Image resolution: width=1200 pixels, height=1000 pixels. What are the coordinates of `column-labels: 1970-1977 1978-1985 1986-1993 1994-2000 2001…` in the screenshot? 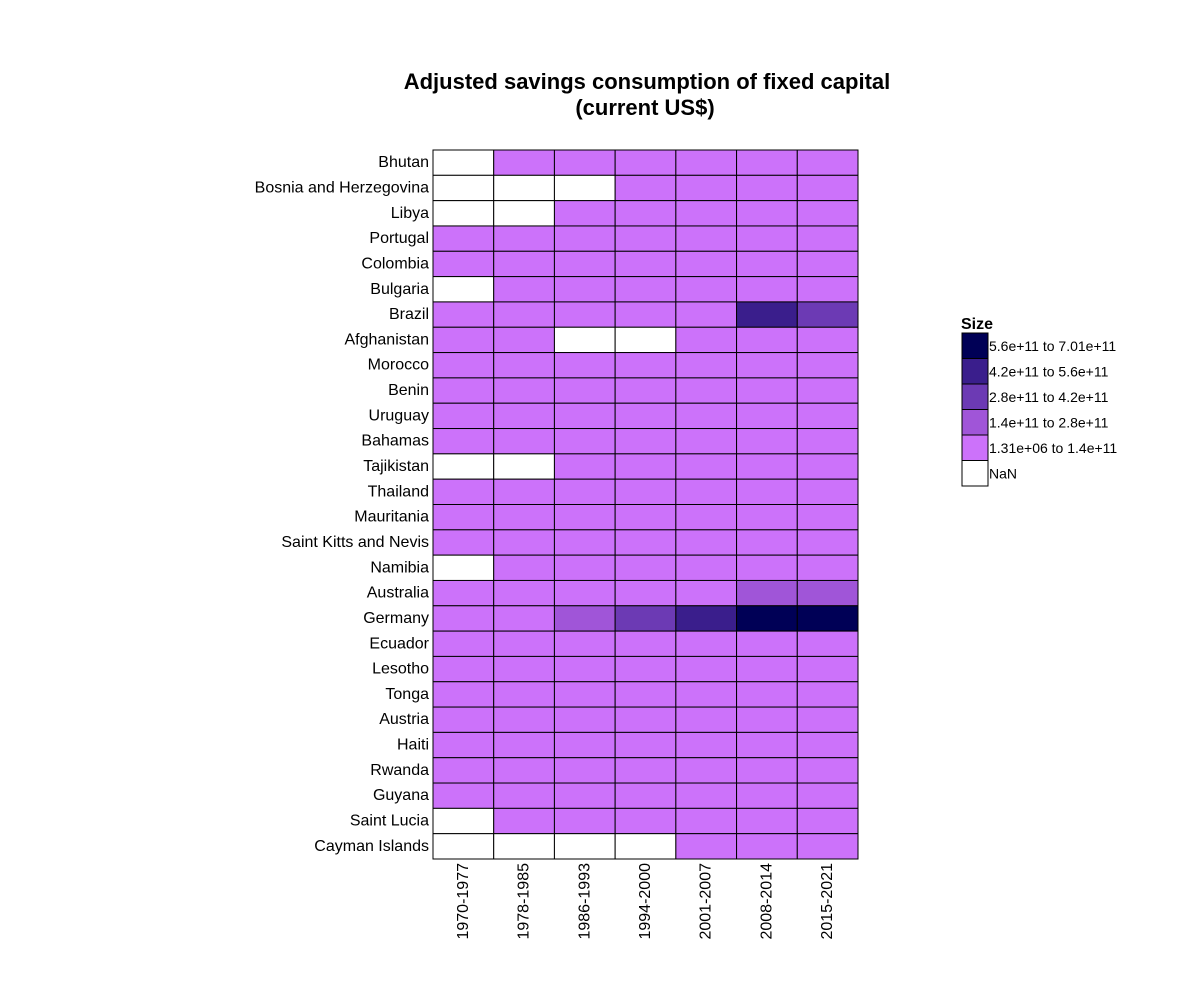 It's located at (645, 901).